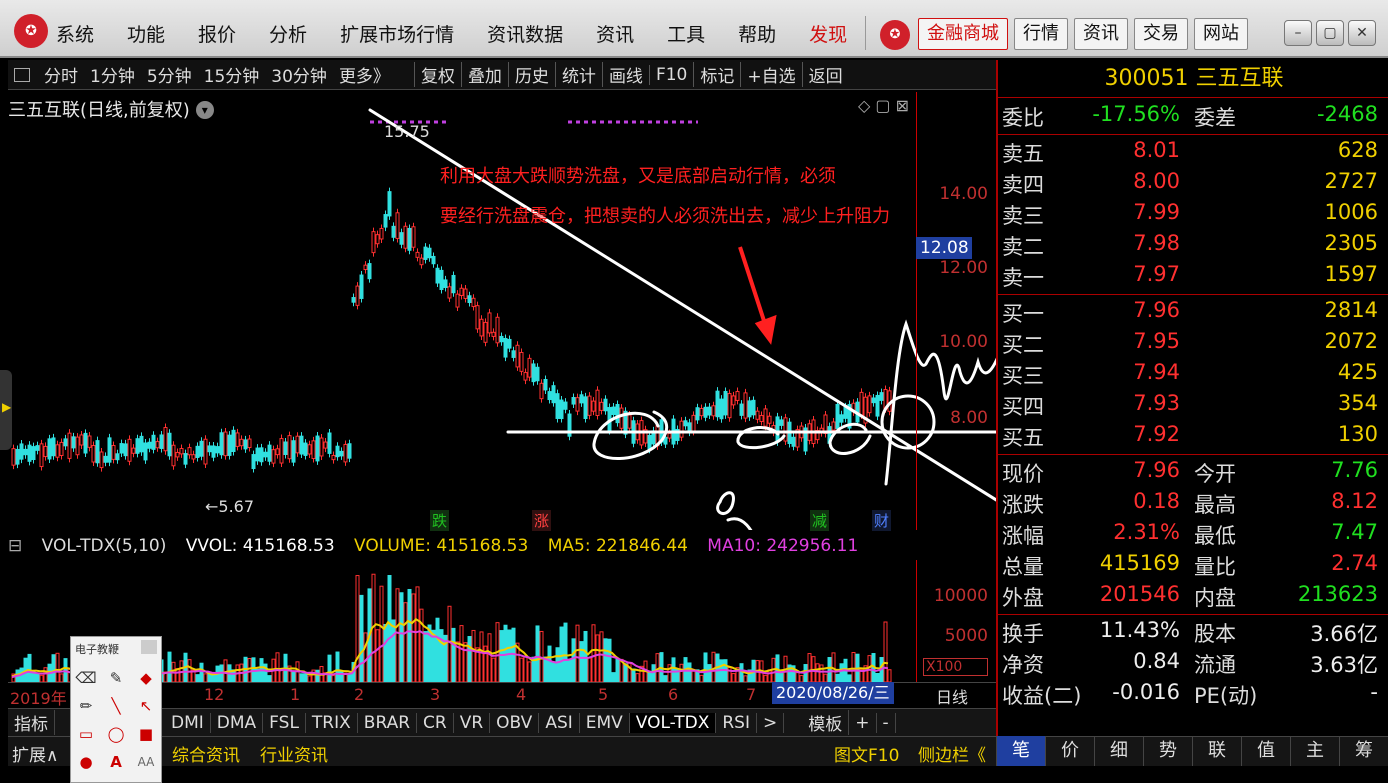 The height and width of the screenshot is (783, 1388). I want to click on fill-icon: ◆, so click(146, 678).